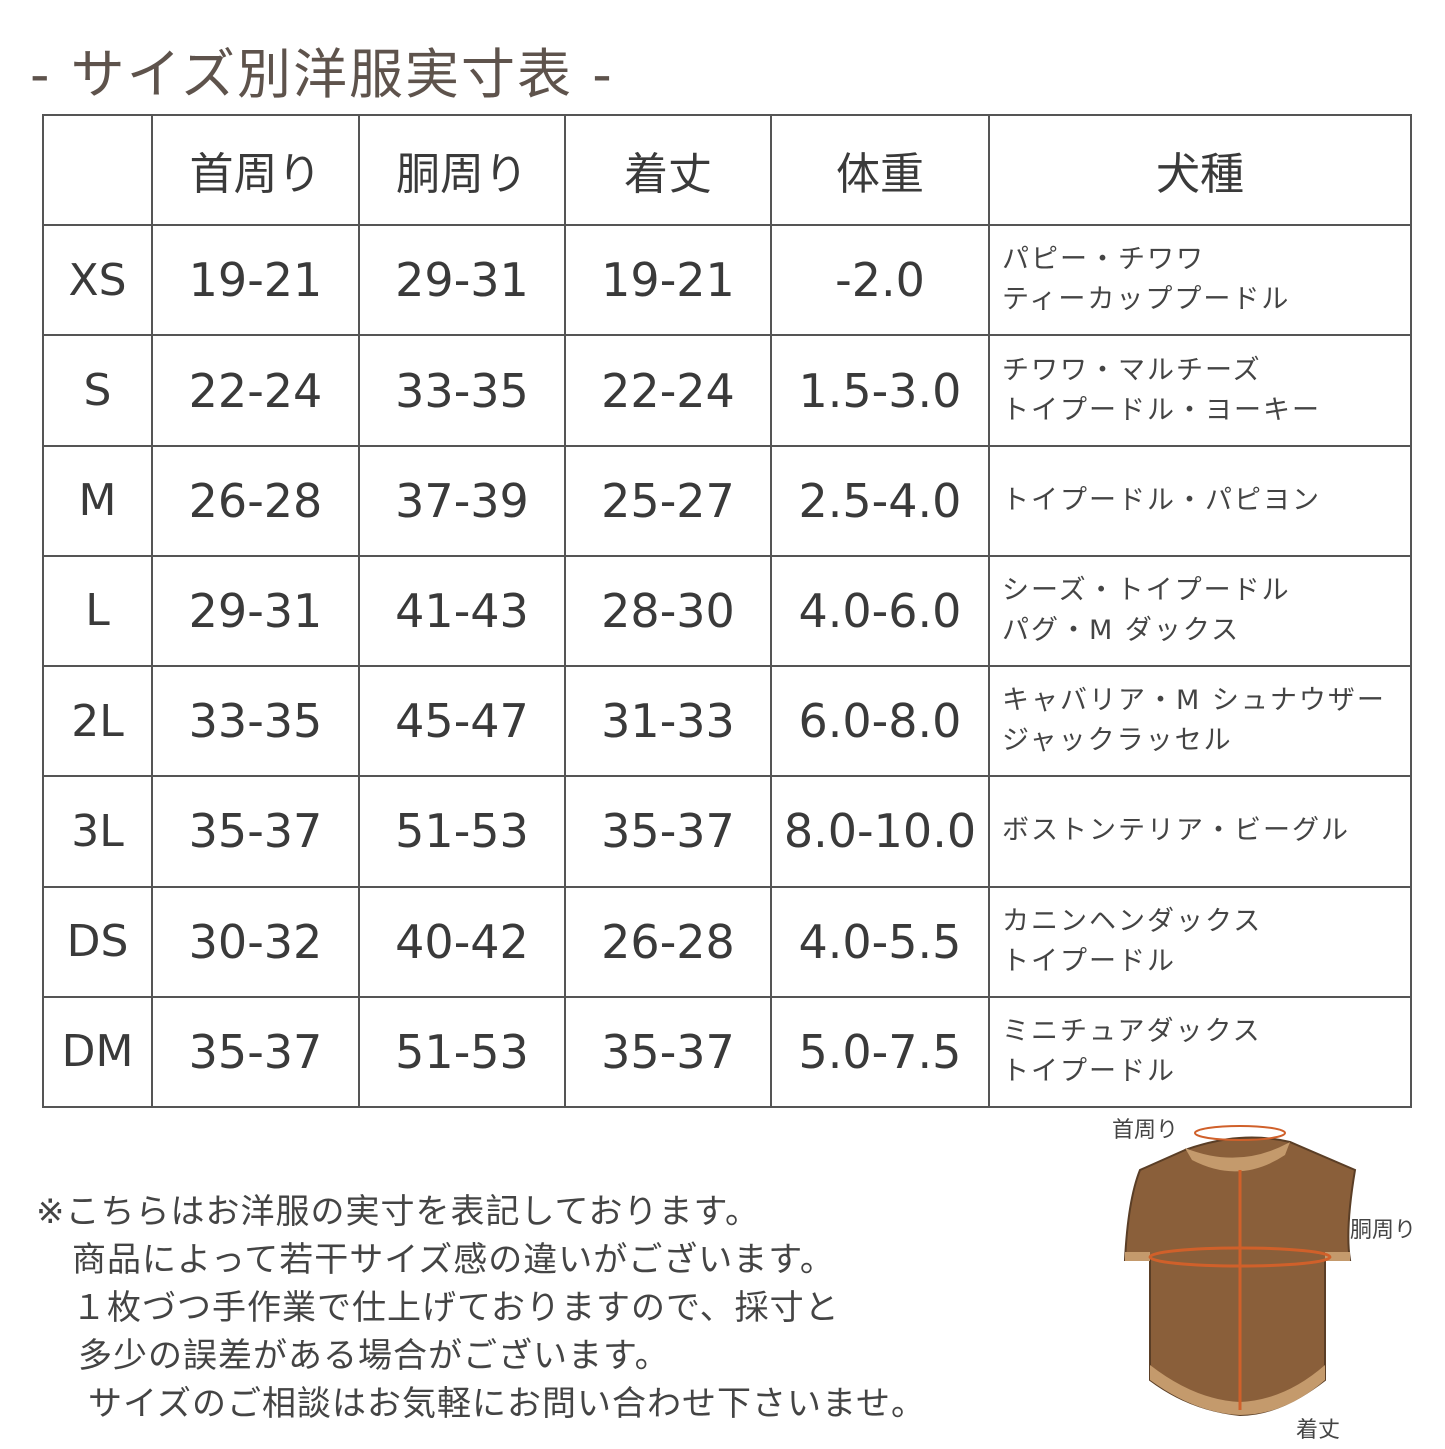 This screenshot has height=1449, width=1445. Describe the element at coordinates (1161, 410) in the screenshot. I see `breed-line: トイプードル・ヨーキー` at that location.